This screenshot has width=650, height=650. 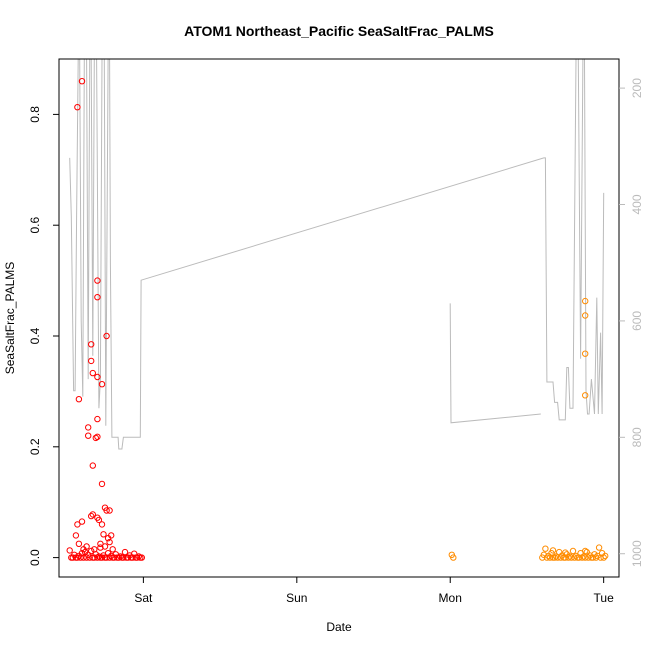 I want to click on y-tick-label: 0.0, so click(x=35, y=557).